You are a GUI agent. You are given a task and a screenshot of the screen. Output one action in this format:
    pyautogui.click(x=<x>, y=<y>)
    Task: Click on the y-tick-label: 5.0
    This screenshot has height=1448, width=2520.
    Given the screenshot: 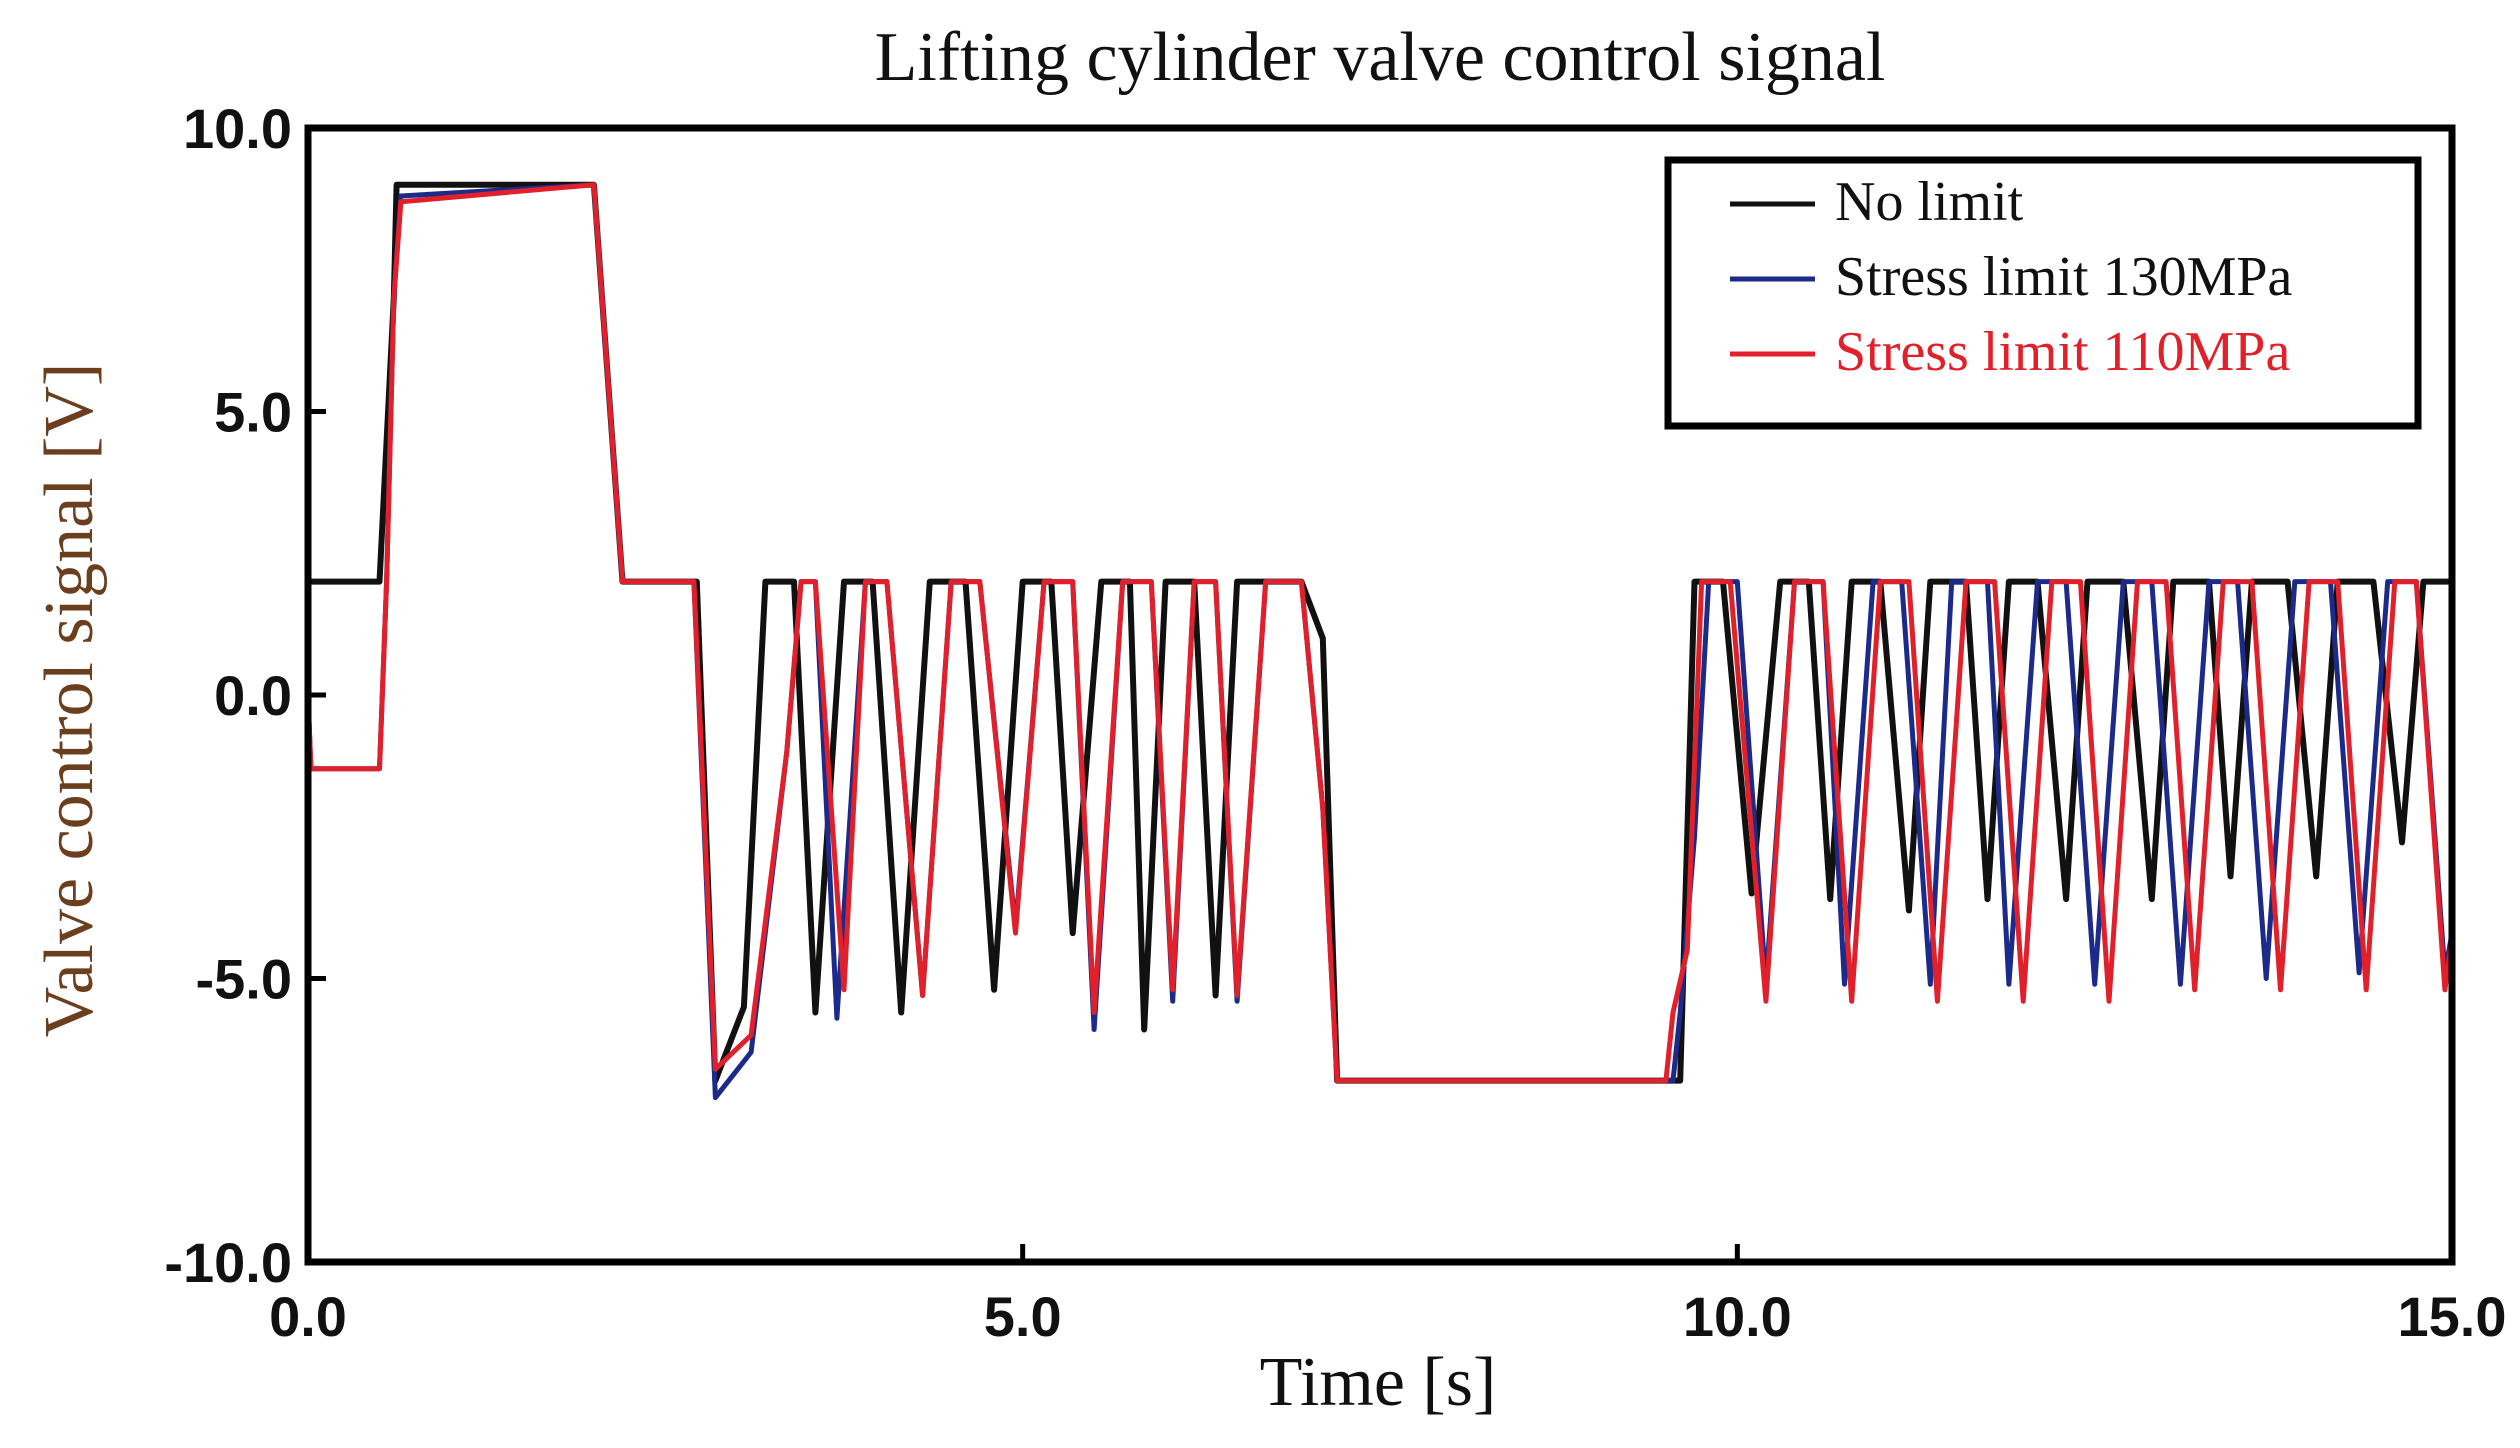 What is the action you would take?
    pyautogui.click(x=253, y=412)
    